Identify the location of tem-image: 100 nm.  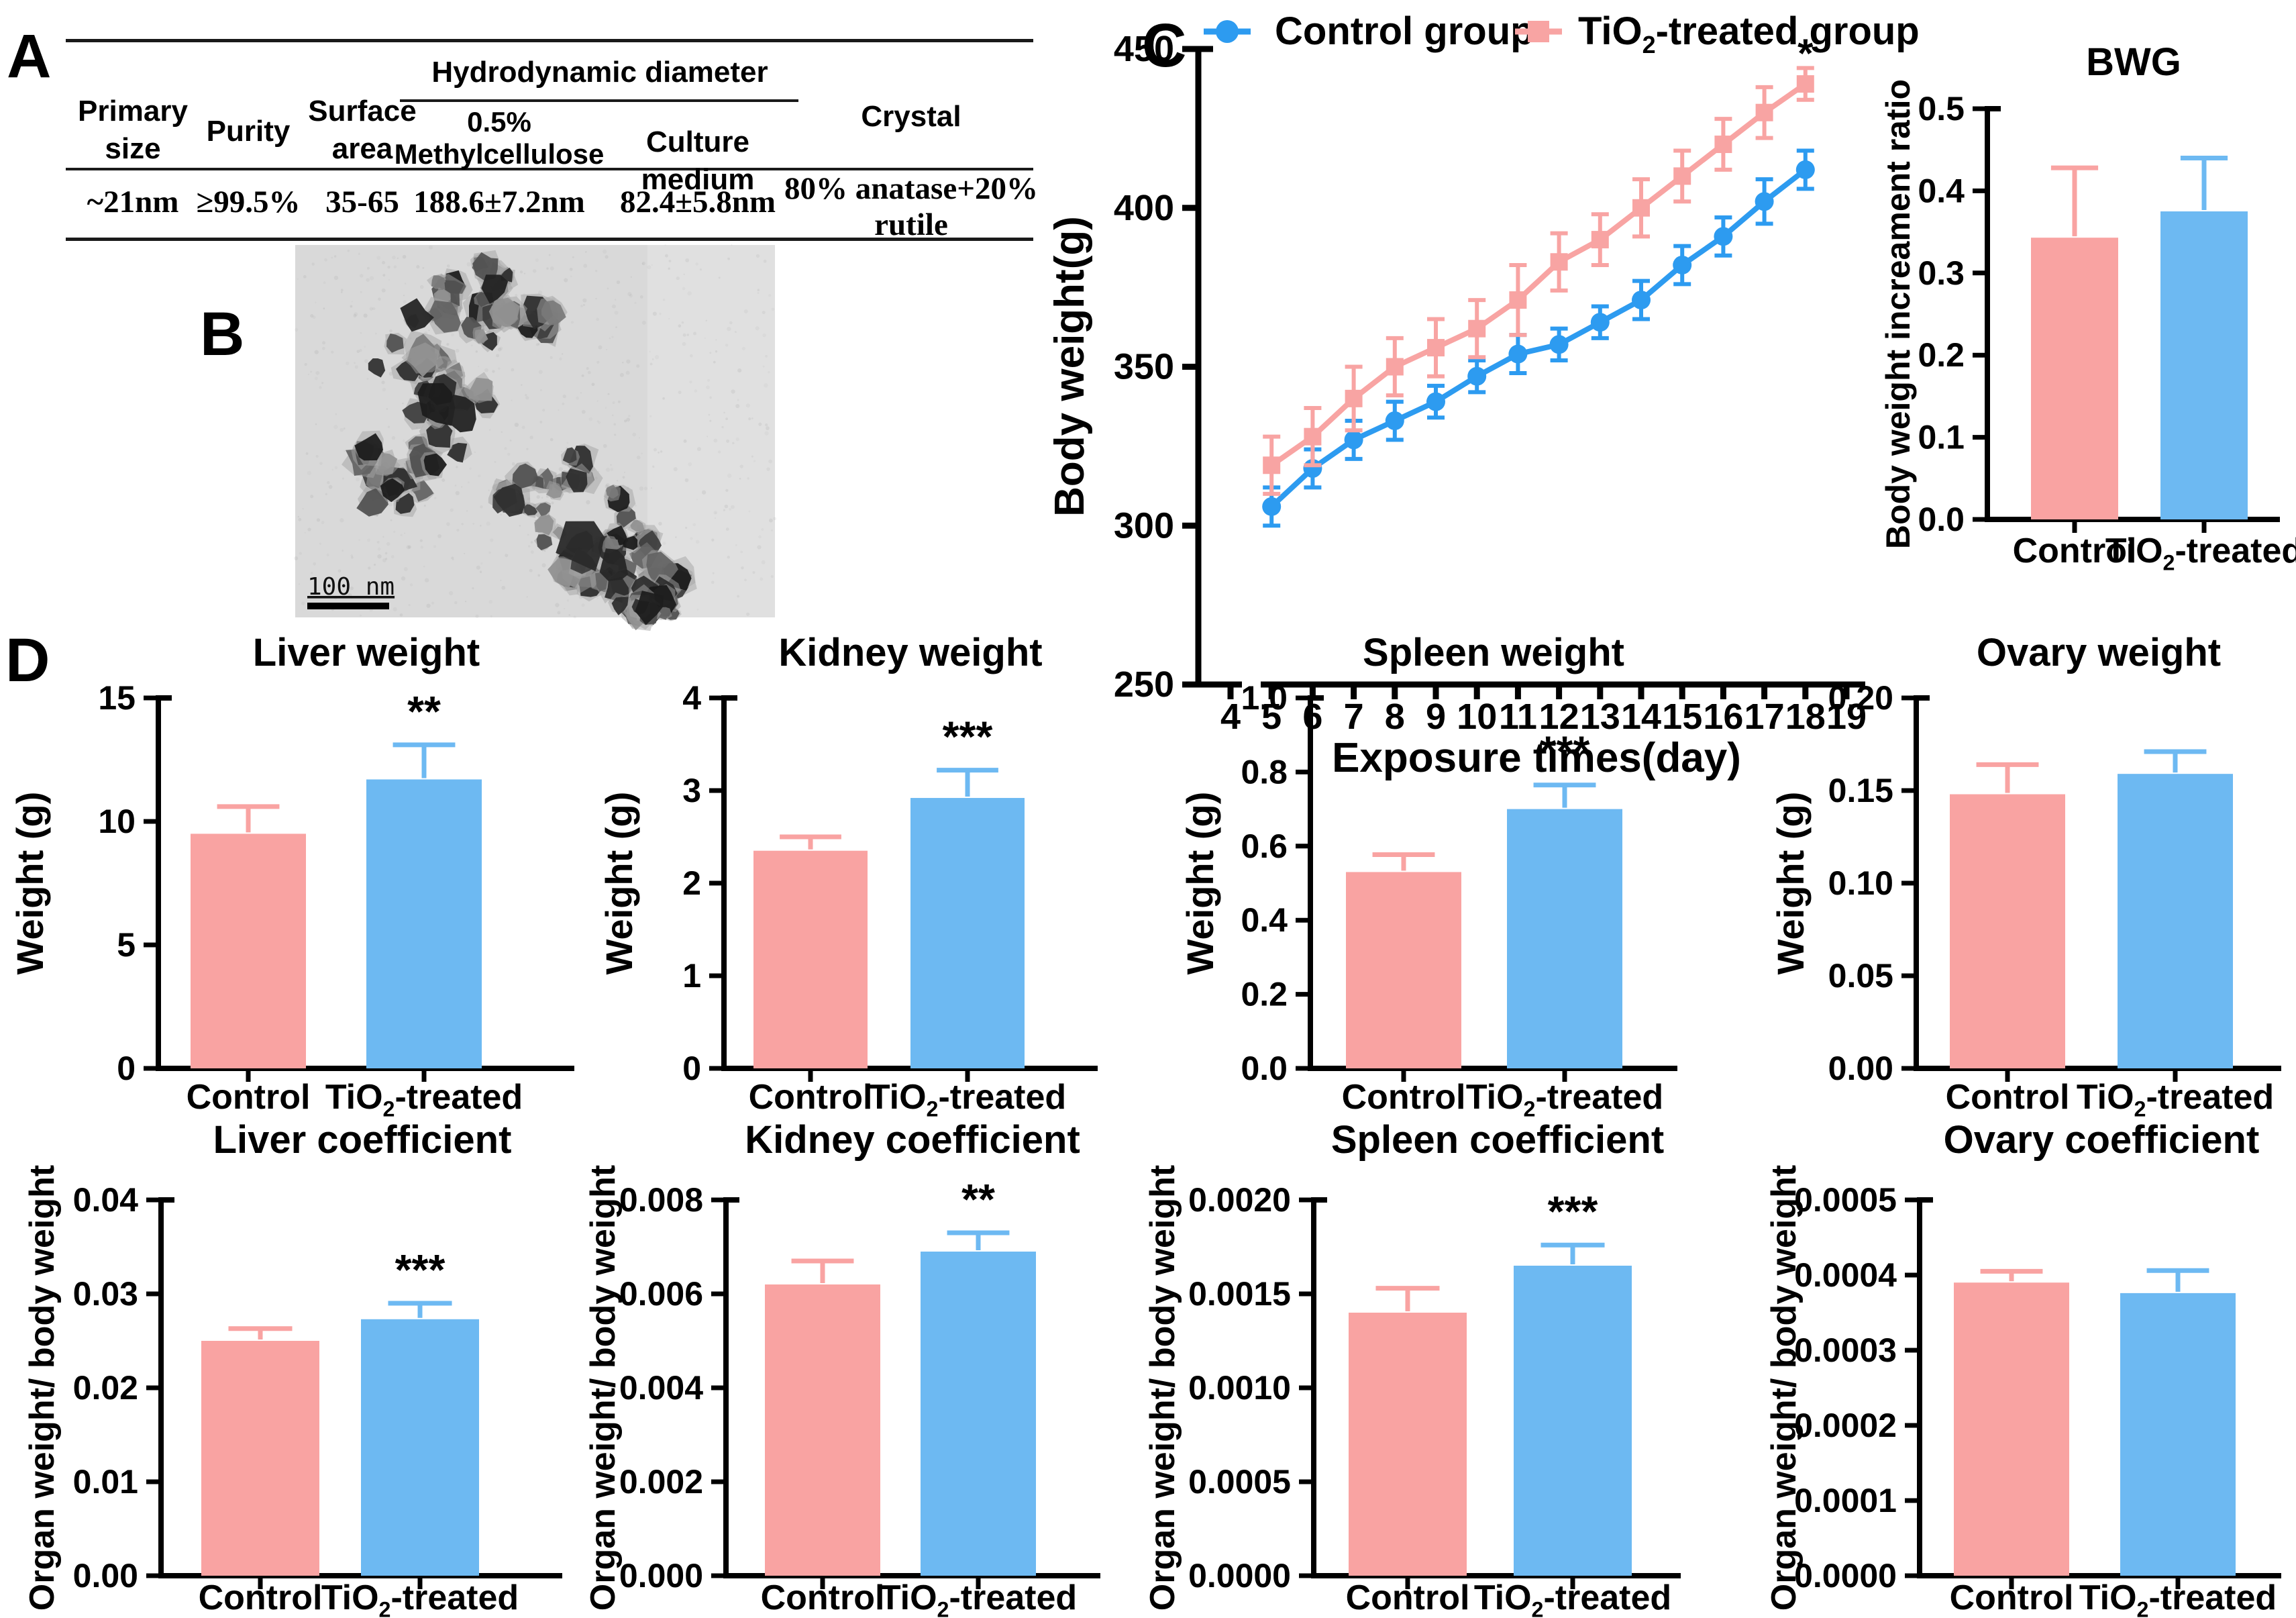
(535, 437).